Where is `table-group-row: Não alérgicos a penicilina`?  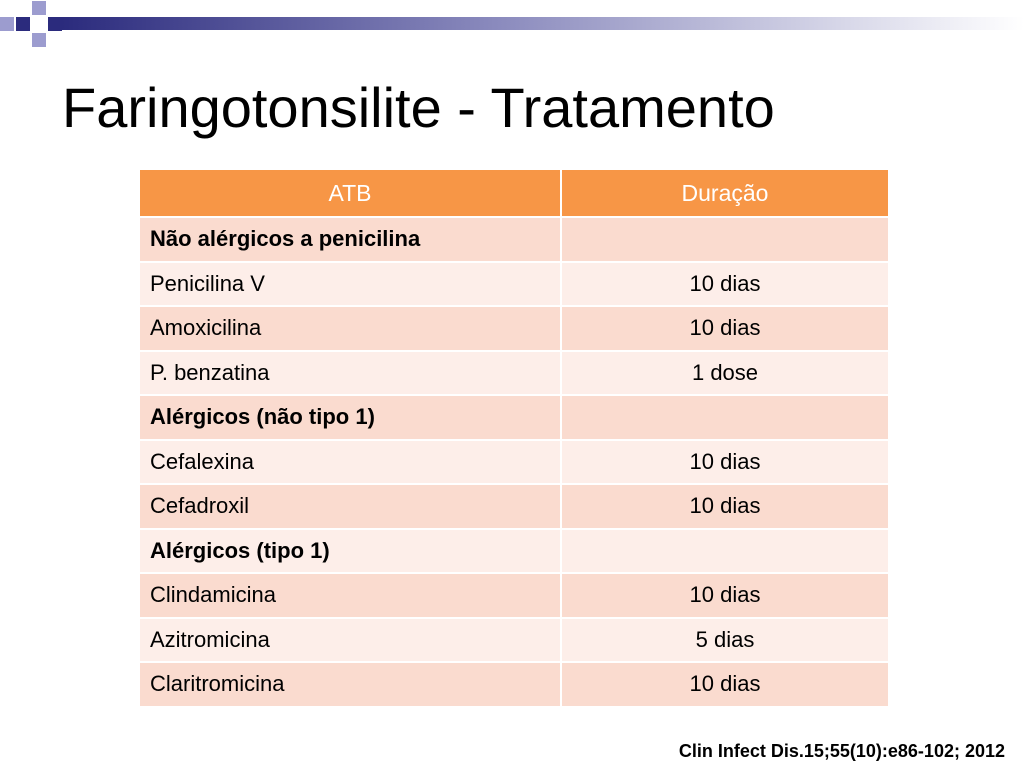
table-group-row: Não alérgicos a penicilina is located at coordinates (514, 239).